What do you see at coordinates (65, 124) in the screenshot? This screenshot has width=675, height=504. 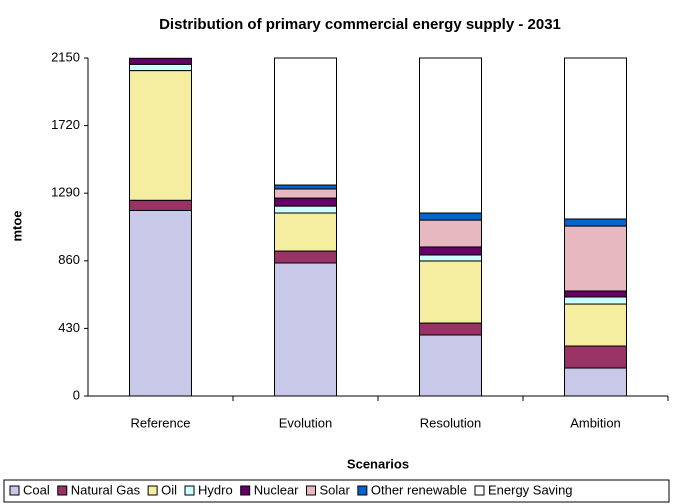 I see `y-tick-label: 1720` at bounding box center [65, 124].